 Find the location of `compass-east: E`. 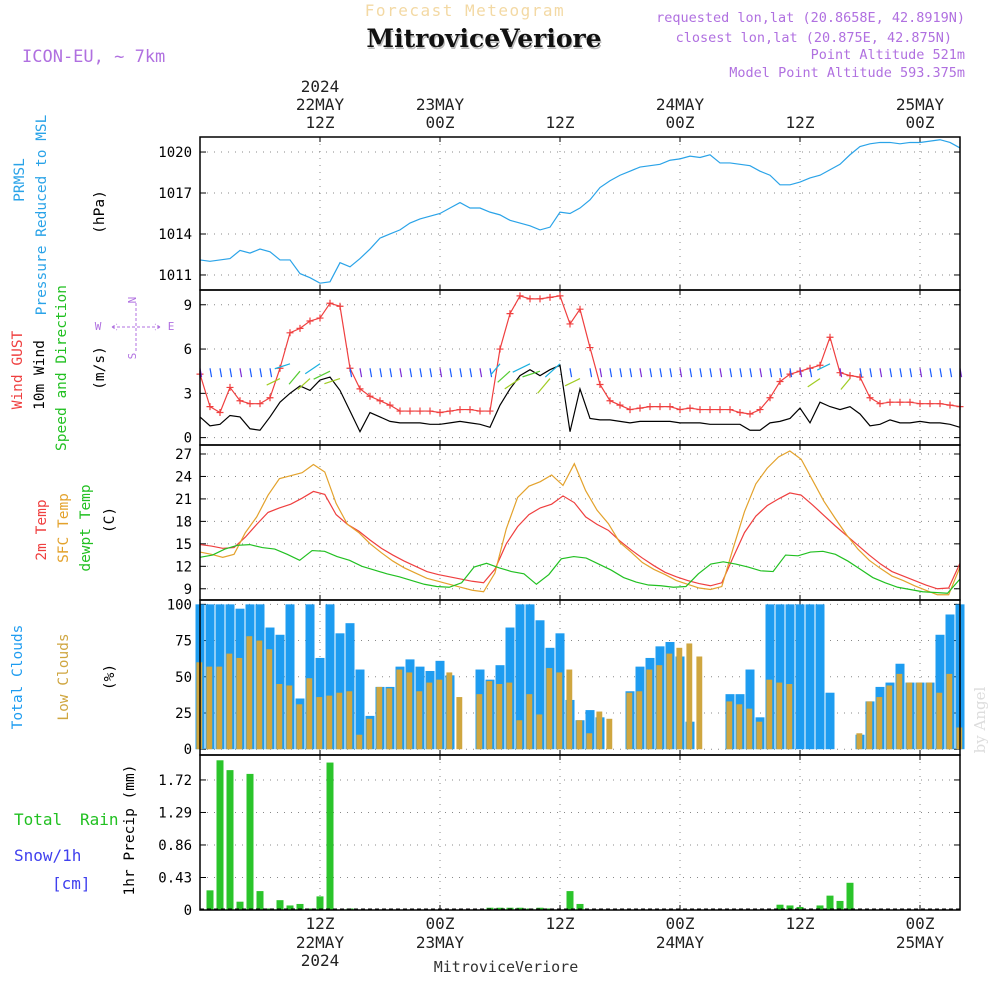

compass-east: E is located at coordinates (171, 326).